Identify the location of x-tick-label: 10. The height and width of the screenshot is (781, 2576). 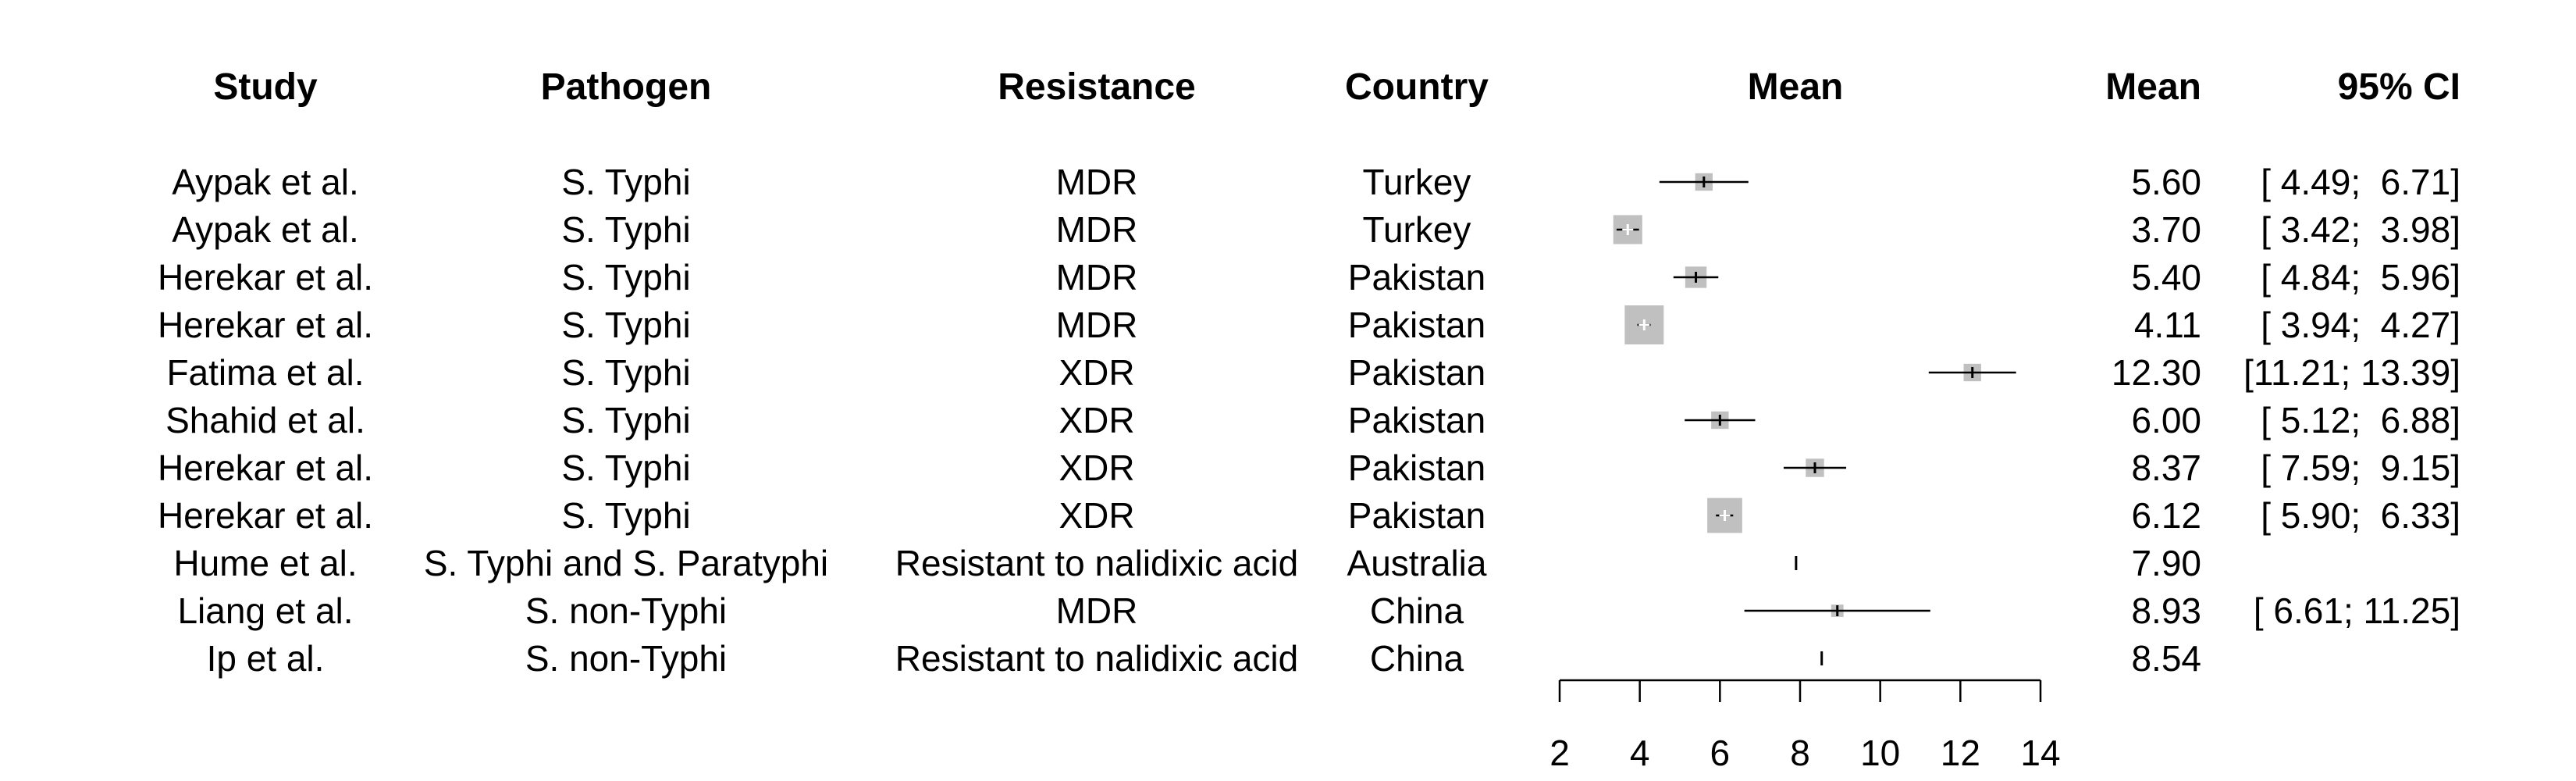
(1880, 753).